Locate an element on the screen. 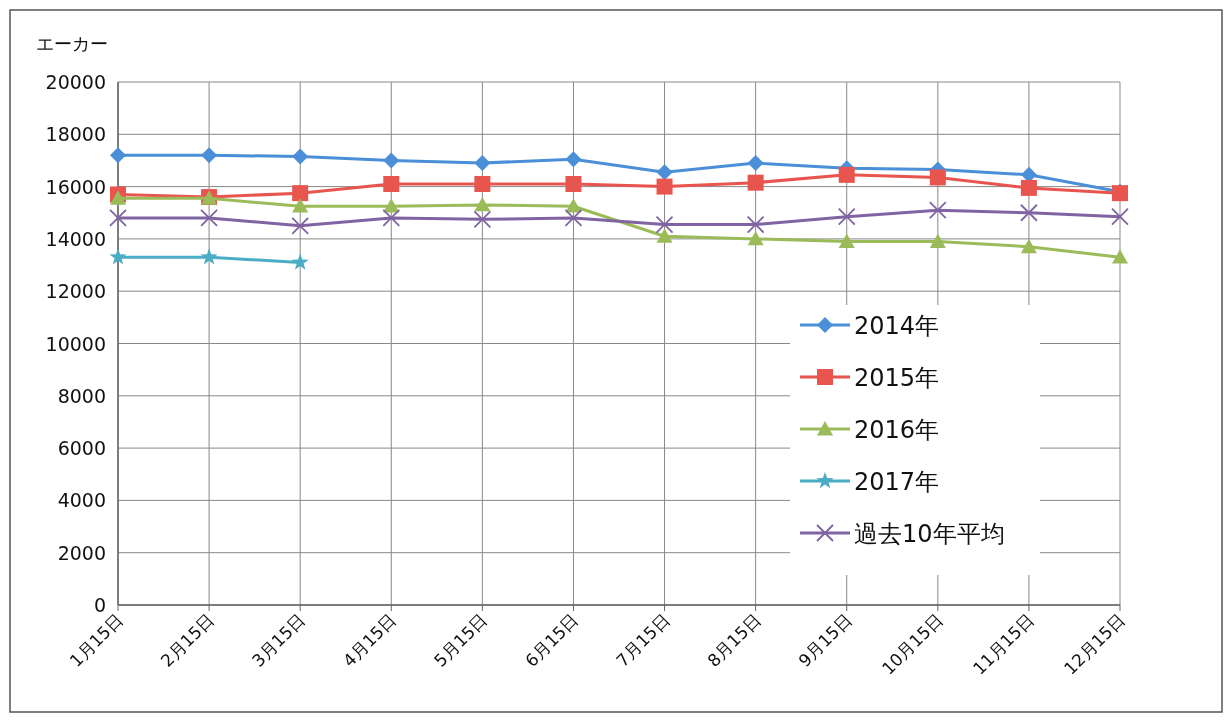 This screenshot has height=722, width=1232. x-tick-label: 8月15日 is located at coordinates (734, 640).